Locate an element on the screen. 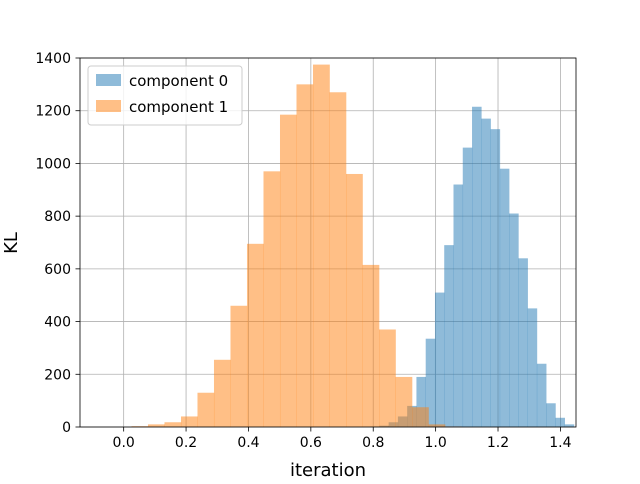 The image size is (640, 484). y-tick-label: 400 is located at coordinates (57, 323).